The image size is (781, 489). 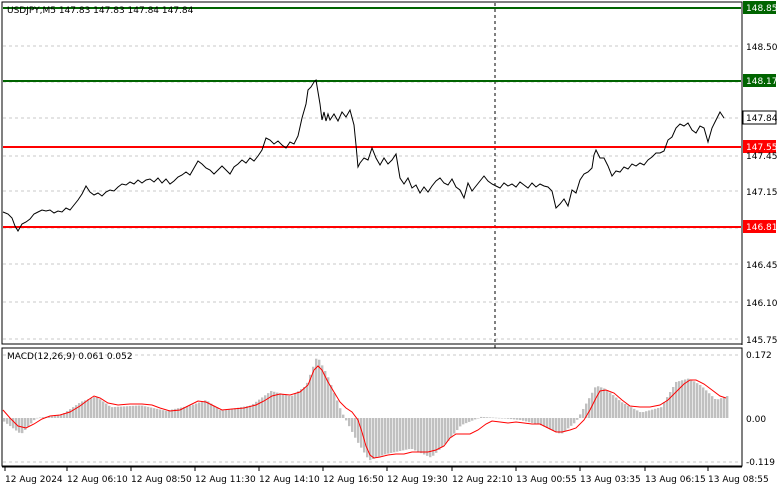 I want to click on price-tick-label: 147.45, so click(x=762, y=157).